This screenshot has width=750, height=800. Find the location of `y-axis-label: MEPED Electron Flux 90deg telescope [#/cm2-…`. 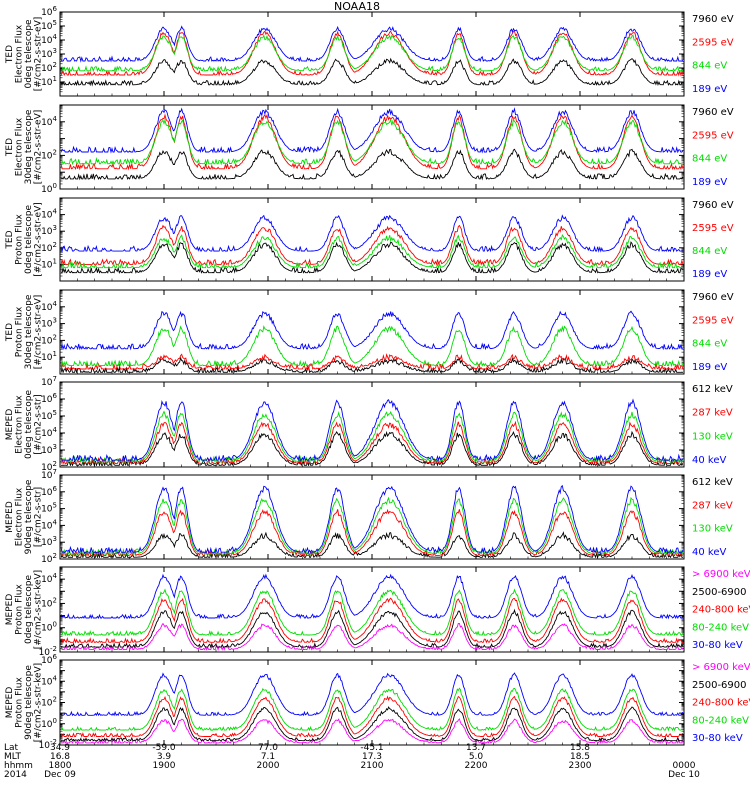

y-axis-label: MEPED Electron Flux 90deg telescope [#/cm2-… is located at coordinates (24, 516).